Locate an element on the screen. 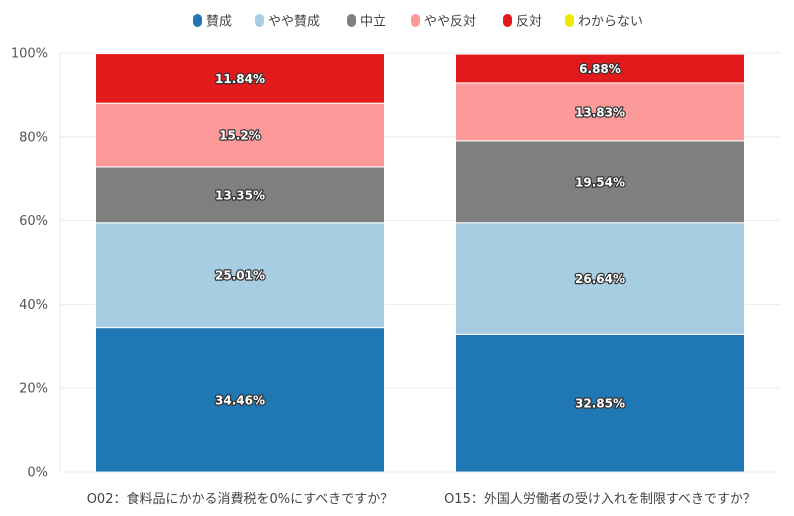 The image size is (794, 516). legend-item: やや反対 is located at coordinates (443, 22).